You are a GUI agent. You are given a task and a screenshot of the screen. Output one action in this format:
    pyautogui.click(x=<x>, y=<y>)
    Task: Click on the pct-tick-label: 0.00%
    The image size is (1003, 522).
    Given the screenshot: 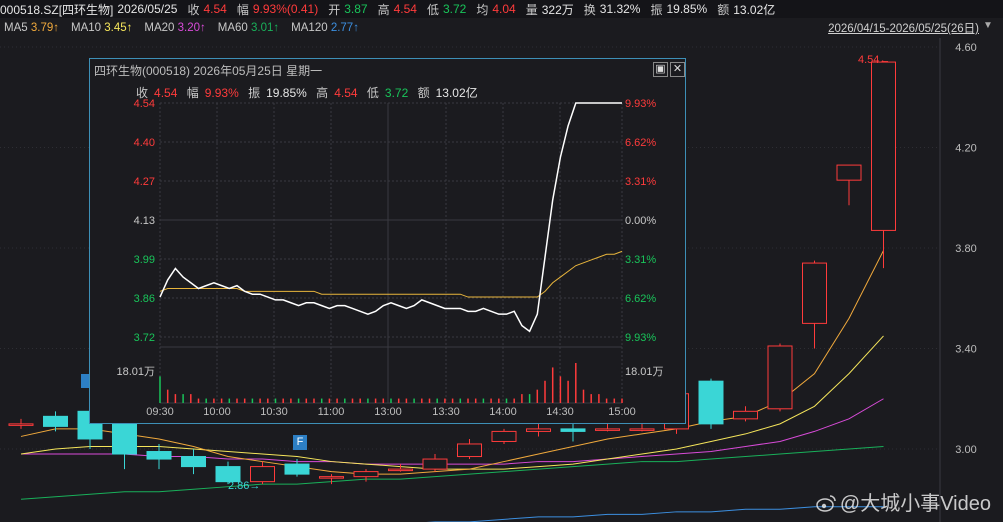 What is the action you would take?
    pyautogui.click(x=640, y=221)
    